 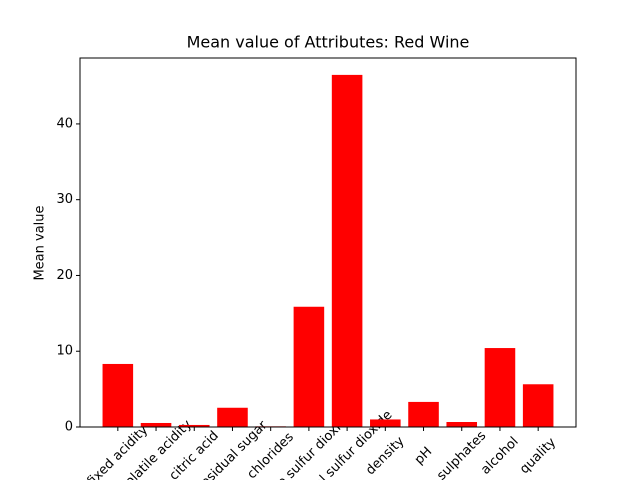 I want to click on y-tick-label: 0, so click(x=69, y=427).